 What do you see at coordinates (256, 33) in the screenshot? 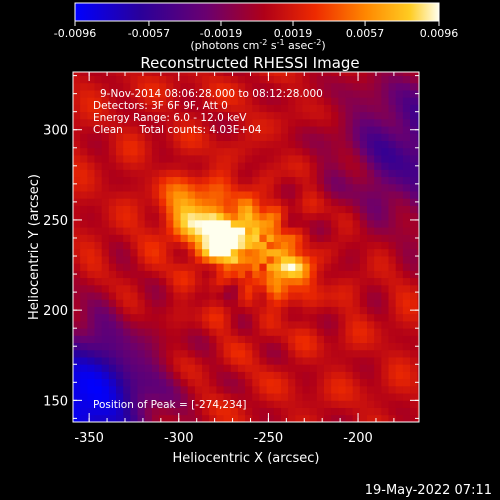
I see `colorbar-tick-labels: -0.0096 -0.0057 -0.0019 0.0019 0.0057 0.0096` at bounding box center [256, 33].